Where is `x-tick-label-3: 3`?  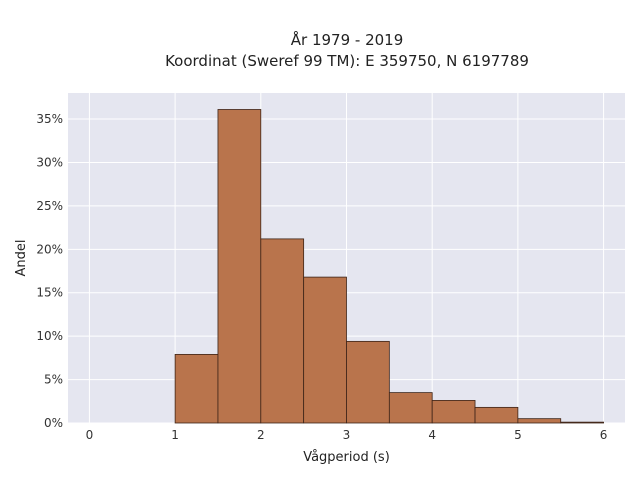
x-tick-label-3: 3 is located at coordinates (347, 435).